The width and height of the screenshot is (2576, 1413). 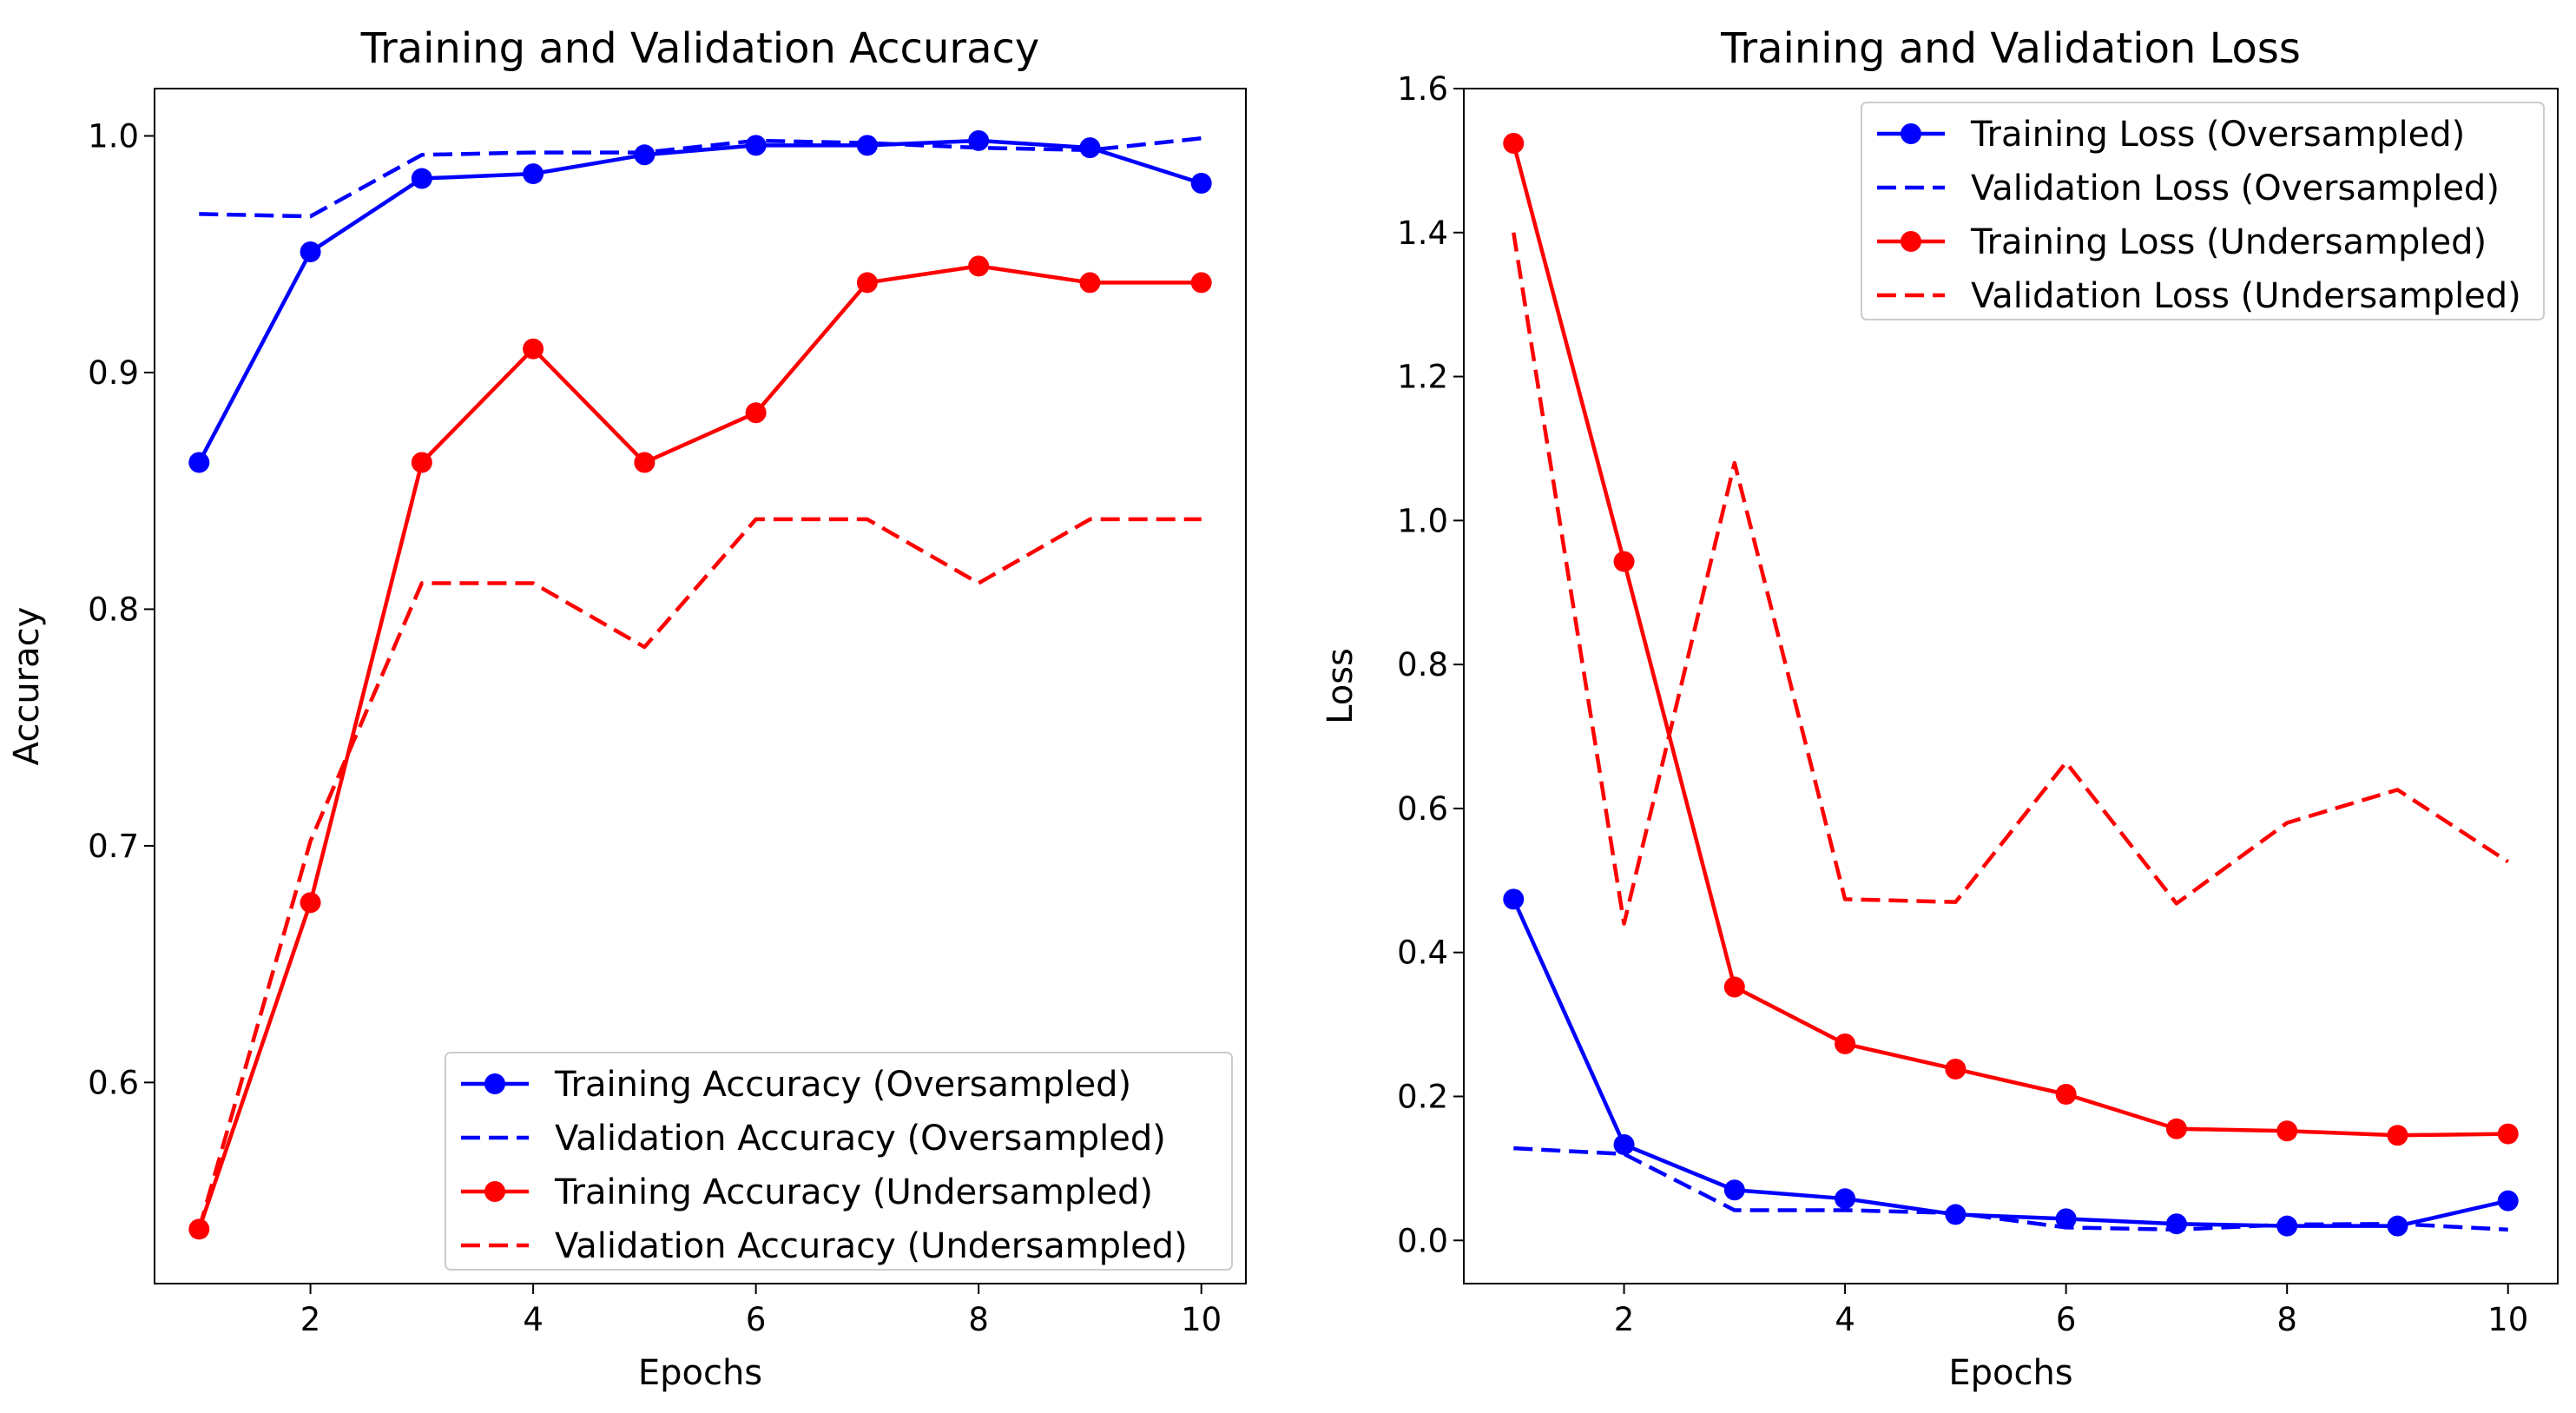 I want to click on accuracy-x-tick-label: 2, so click(x=310, y=1319).